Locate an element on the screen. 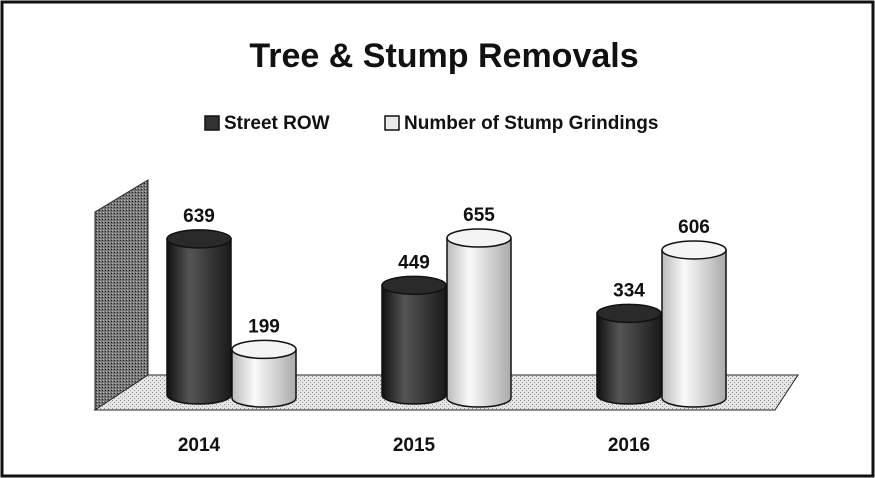 The image size is (875, 478). legend: Street ROW Number of Stump Grindings is located at coordinates (431, 123).